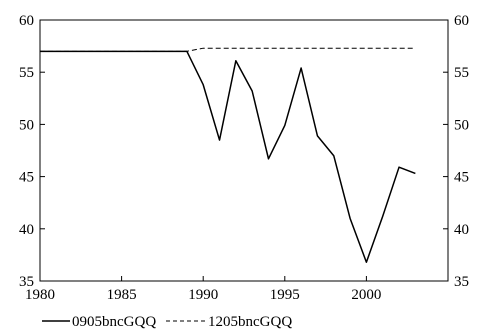 The height and width of the screenshot is (331, 493). I want to click on y-right-tick-label-45: 45, so click(461, 178).